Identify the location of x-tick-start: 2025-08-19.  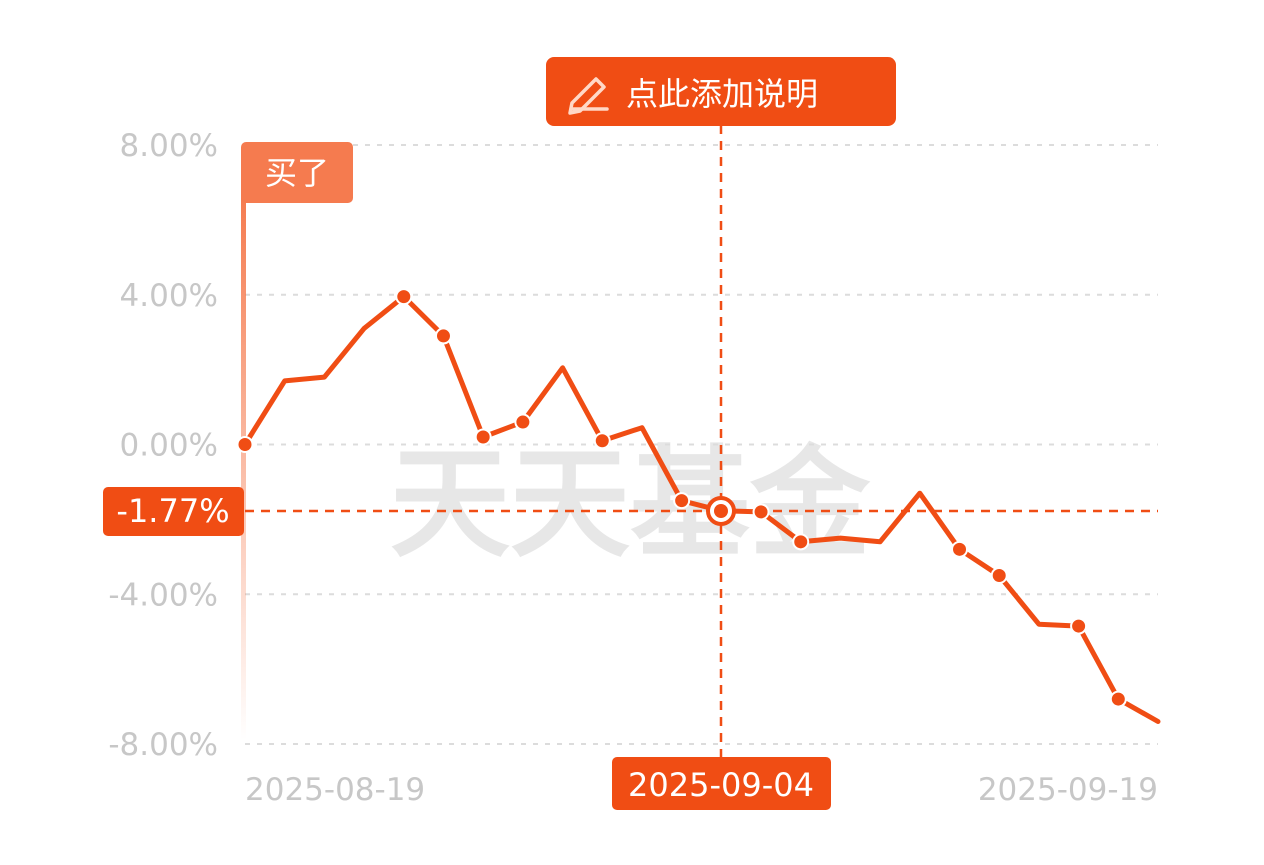
(335, 790).